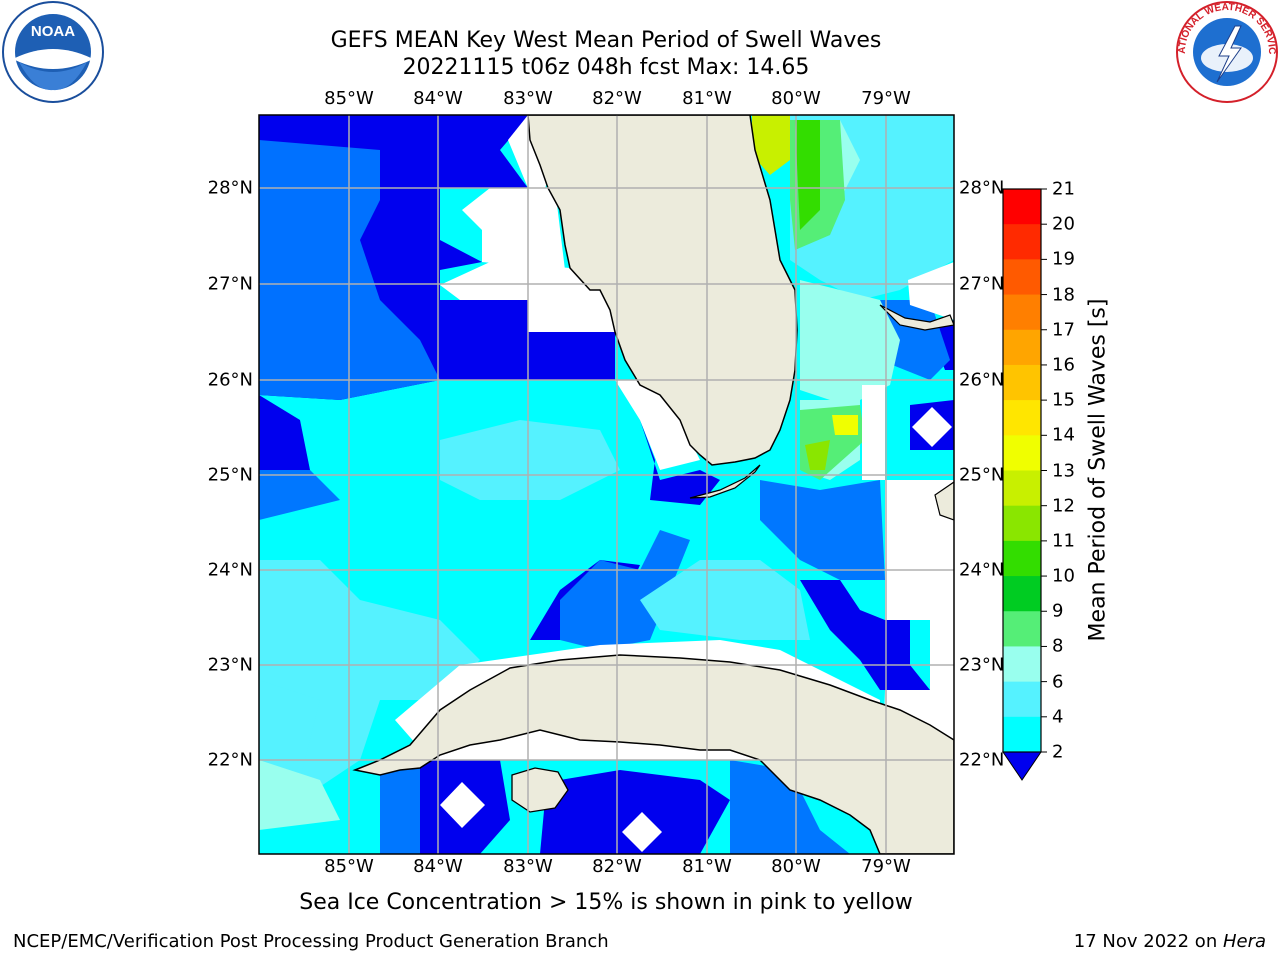 The height and width of the screenshot is (960, 1280). I want to click on colorbar-title: Mean Period of Swell Waves [s], so click(1098, 470).